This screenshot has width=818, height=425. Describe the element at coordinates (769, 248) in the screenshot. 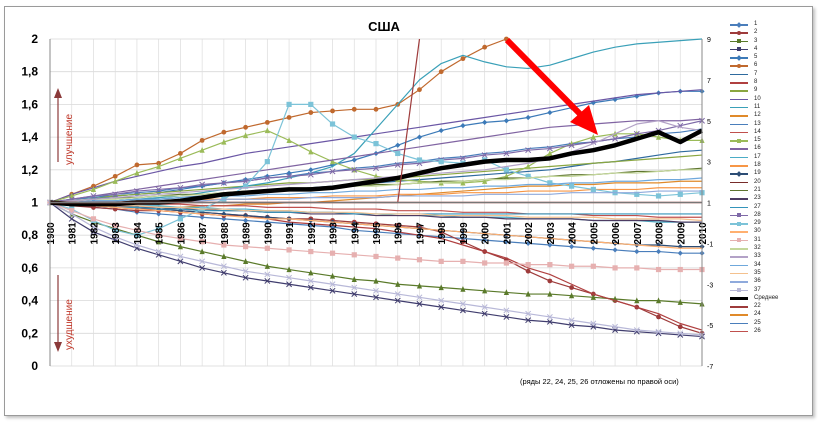

I see `legend-item: 32` at that location.